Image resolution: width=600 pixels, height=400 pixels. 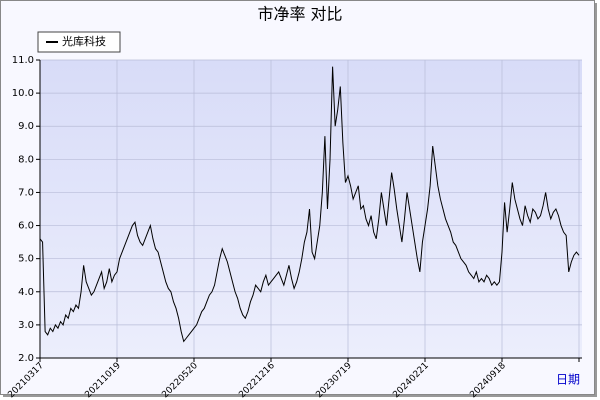 What do you see at coordinates (84, 41) in the screenshot?
I see `legend-label: 光库科技` at bounding box center [84, 41].